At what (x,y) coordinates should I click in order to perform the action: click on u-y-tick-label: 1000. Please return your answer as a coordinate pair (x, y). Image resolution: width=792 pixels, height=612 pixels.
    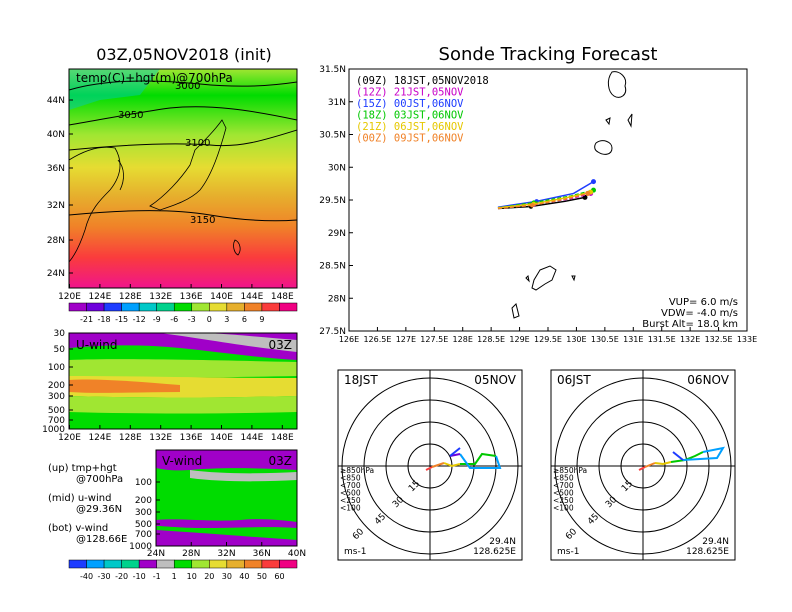
    Looking at the image, I should click on (53, 430).